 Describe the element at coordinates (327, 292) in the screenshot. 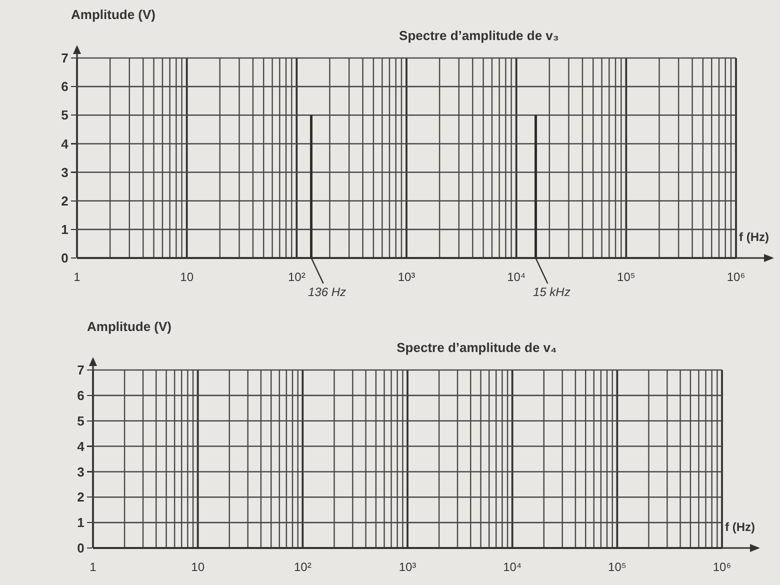

I see `annotation: 136 Hz` at that location.